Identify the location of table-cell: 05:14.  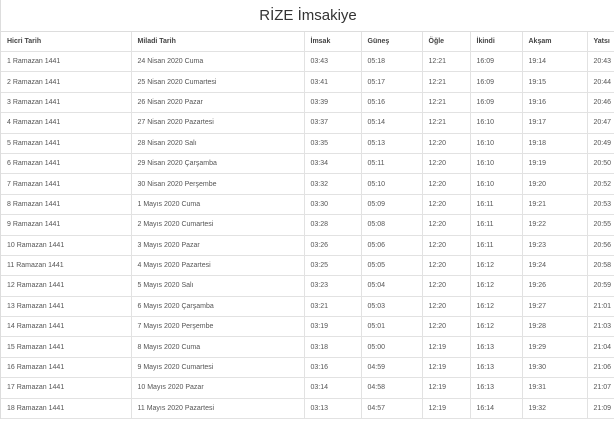
(391, 123).